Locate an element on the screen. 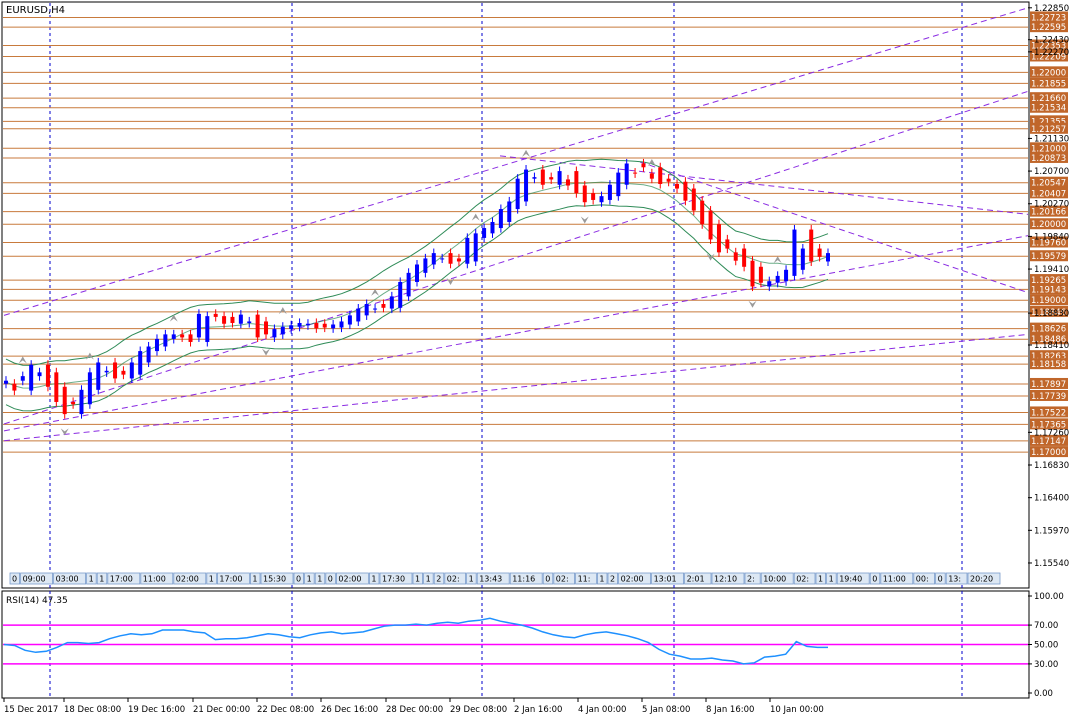 Image resolution: width=1080 pixels, height=724 pixels. level-label: 1.22353 is located at coordinates (1048, 47).